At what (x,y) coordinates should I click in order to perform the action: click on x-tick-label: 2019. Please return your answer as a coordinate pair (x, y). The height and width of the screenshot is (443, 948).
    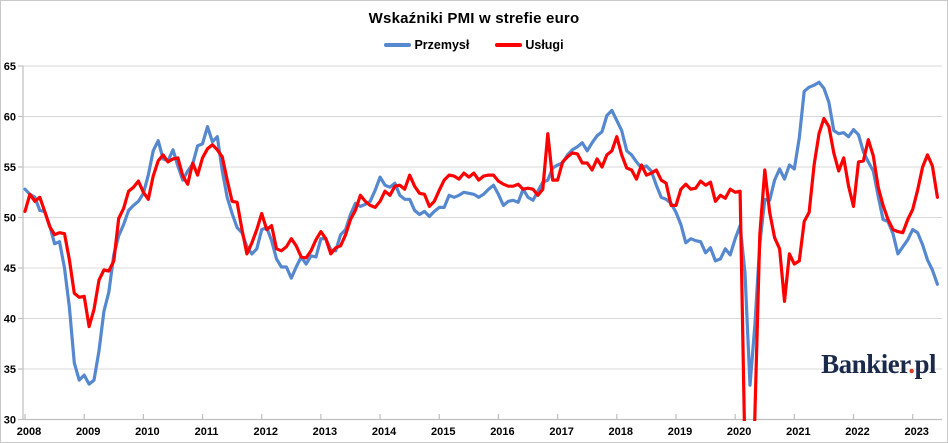
    Looking at the image, I should click on (680, 432).